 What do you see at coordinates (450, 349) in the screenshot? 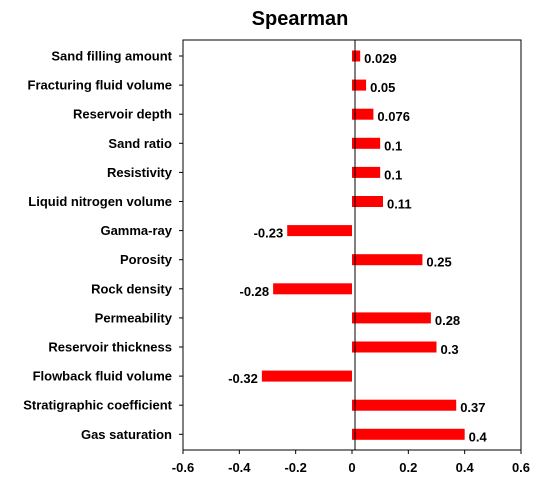
I see `value-label-reservoir-thickness: 0.3` at bounding box center [450, 349].